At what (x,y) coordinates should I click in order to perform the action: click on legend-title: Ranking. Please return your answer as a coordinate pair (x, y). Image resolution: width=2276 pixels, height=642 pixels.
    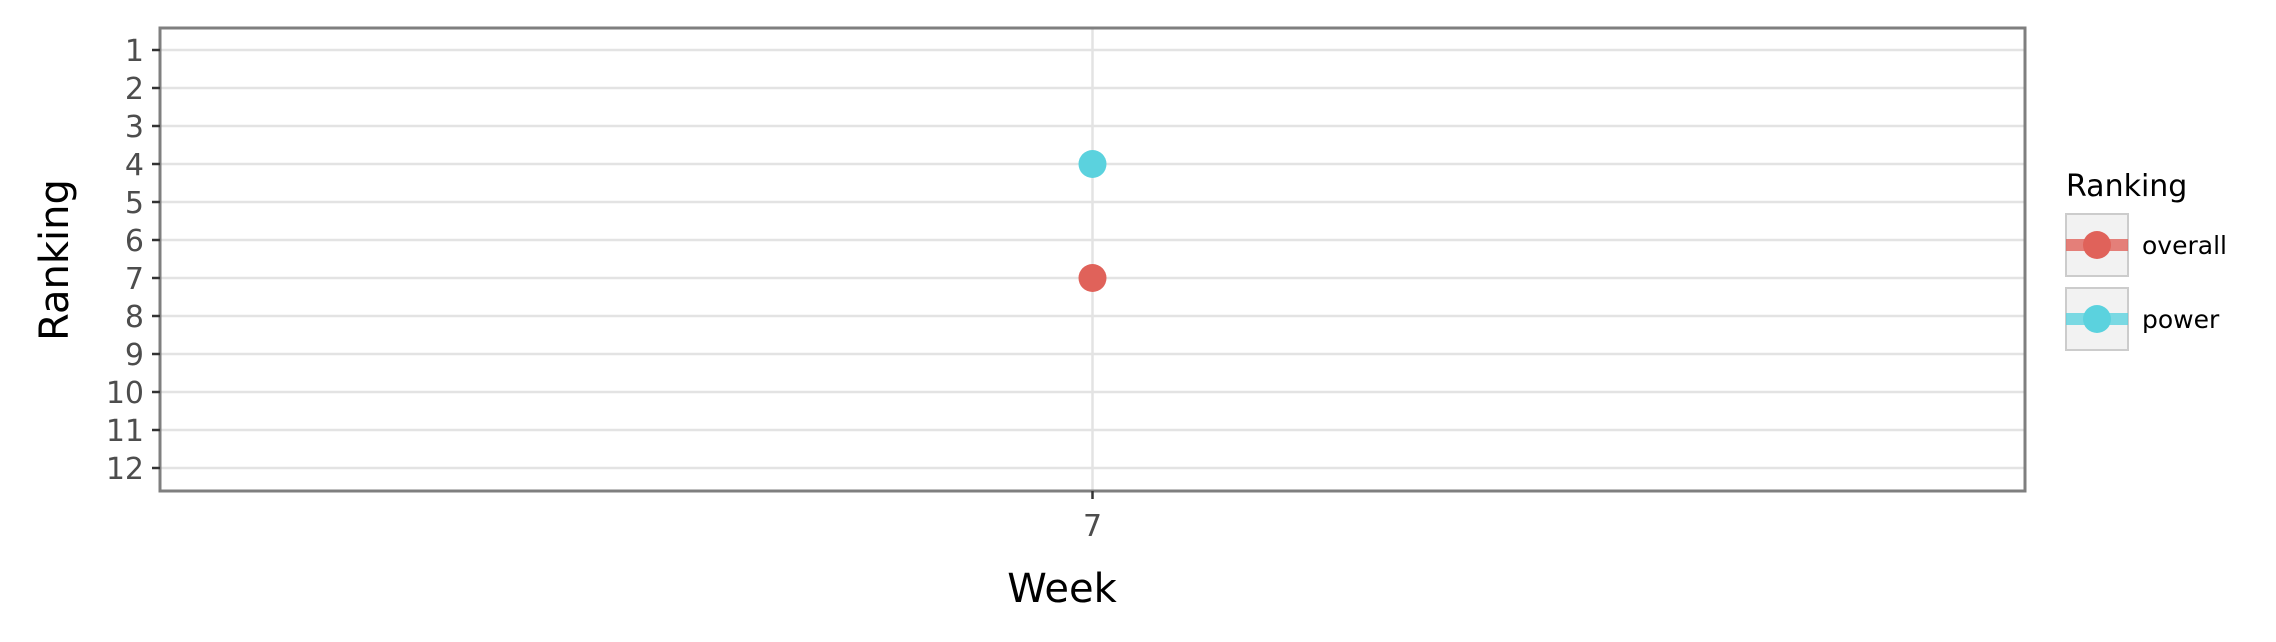
    Looking at the image, I should click on (2126, 186).